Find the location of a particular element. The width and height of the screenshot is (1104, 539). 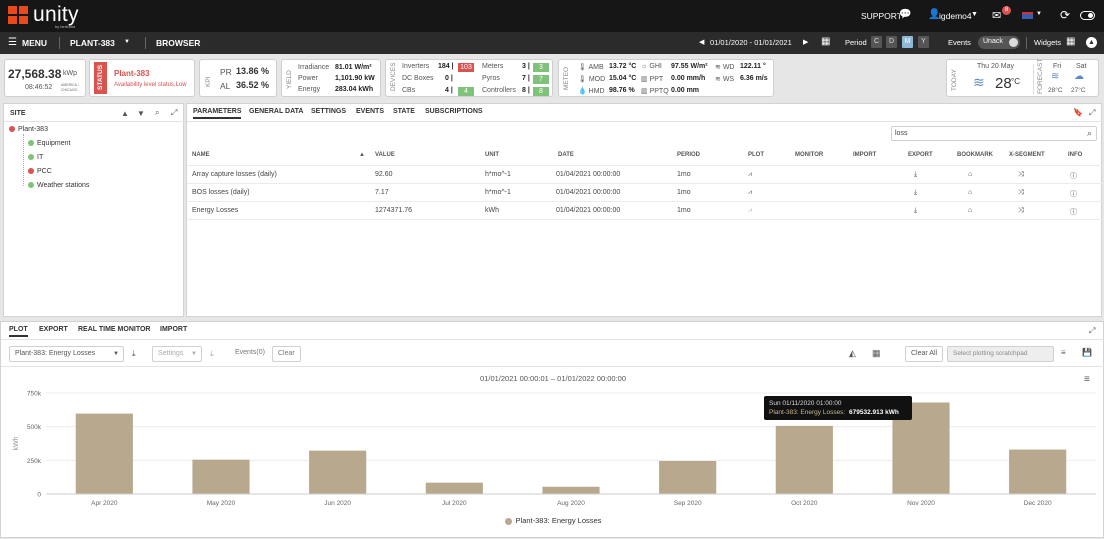

flag-icon is located at coordinates (1027, 15).